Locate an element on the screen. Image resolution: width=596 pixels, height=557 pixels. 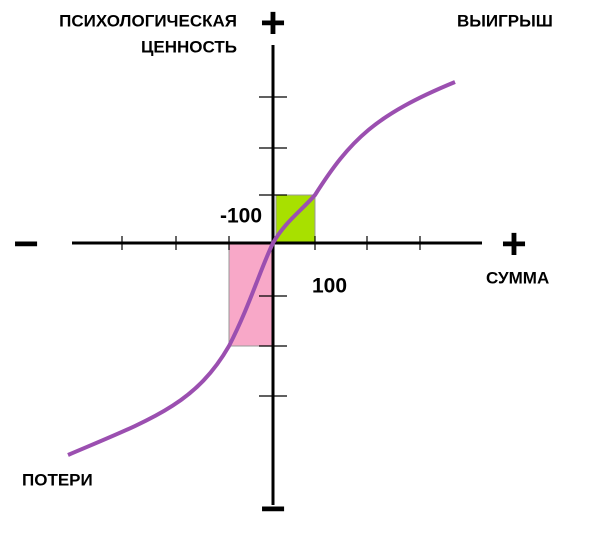
losses-label: ПОТЕРИ is located at coordinates (57, 479).